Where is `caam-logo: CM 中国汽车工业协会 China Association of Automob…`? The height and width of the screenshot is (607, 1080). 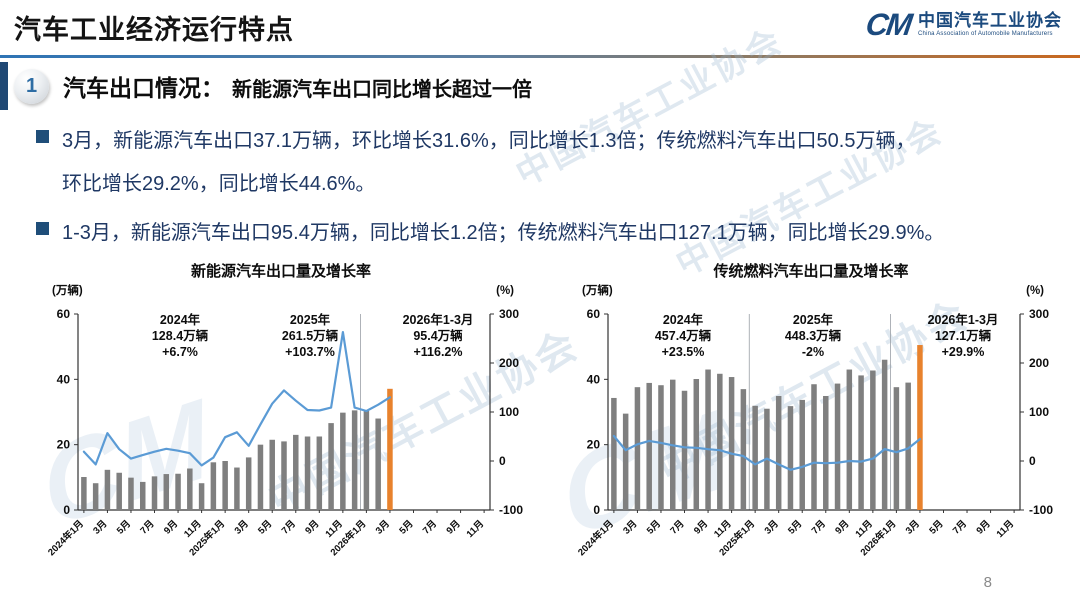 caam-logo: CM 中国汽车工业协会 China Association of Automob… is located at coordinates (962, 25).